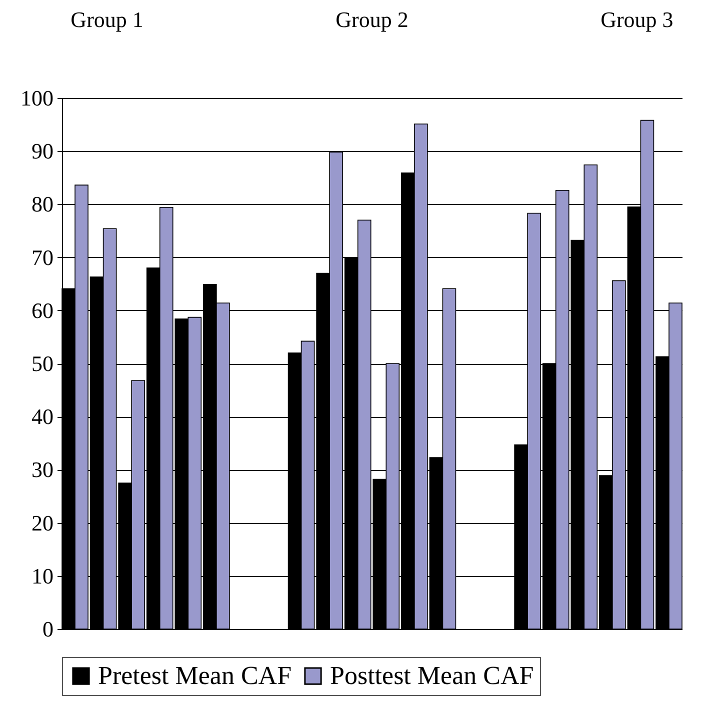 The height and width of the screenshot is (711, 710). Describe the element at coordinates (48, 629) in the screenshot. I see `y-tick-label: 0` at that location.